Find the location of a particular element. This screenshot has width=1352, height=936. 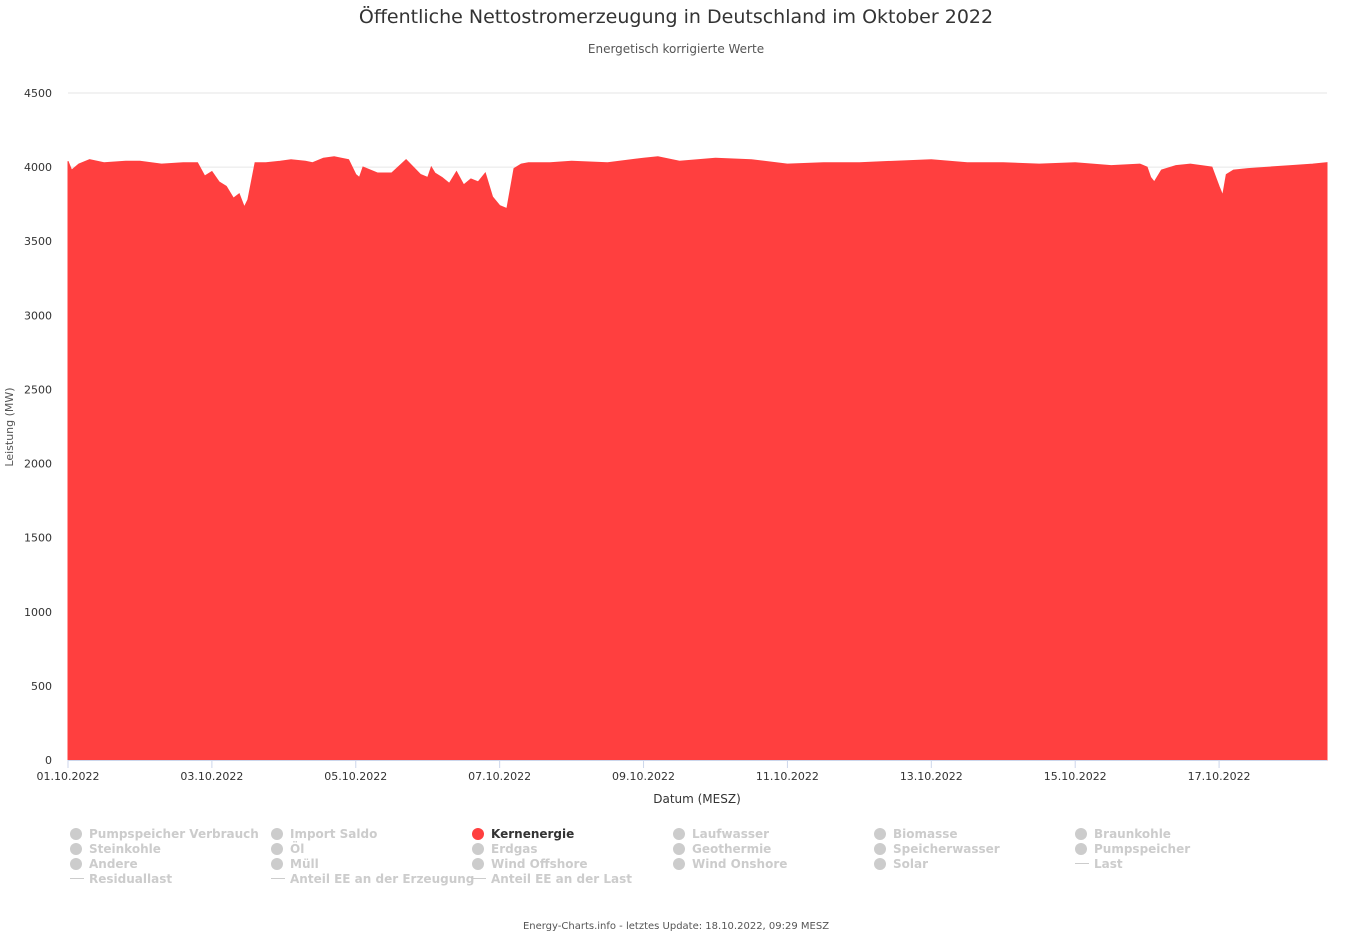

legend-label: Wind Offshore is located at coordinates (539, 864).